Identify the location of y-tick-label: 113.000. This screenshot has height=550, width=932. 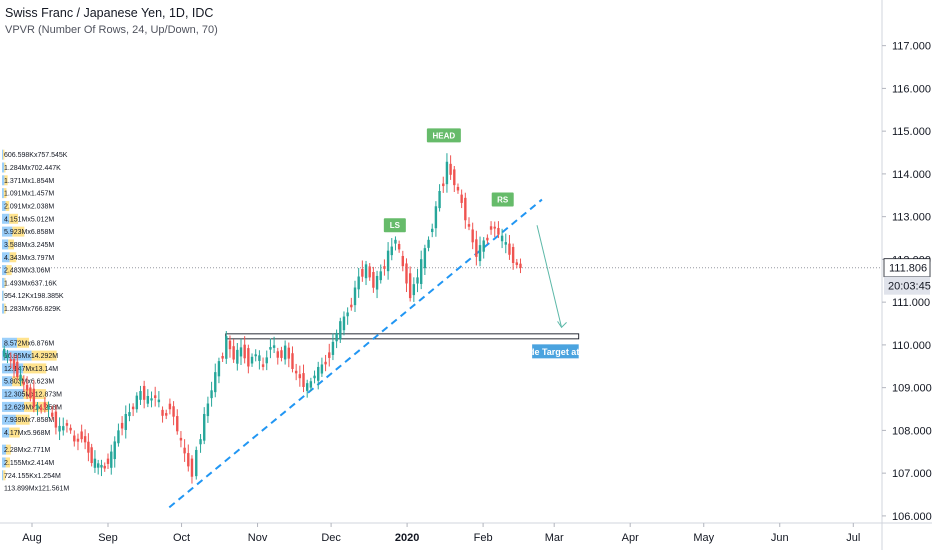
(911, 218).